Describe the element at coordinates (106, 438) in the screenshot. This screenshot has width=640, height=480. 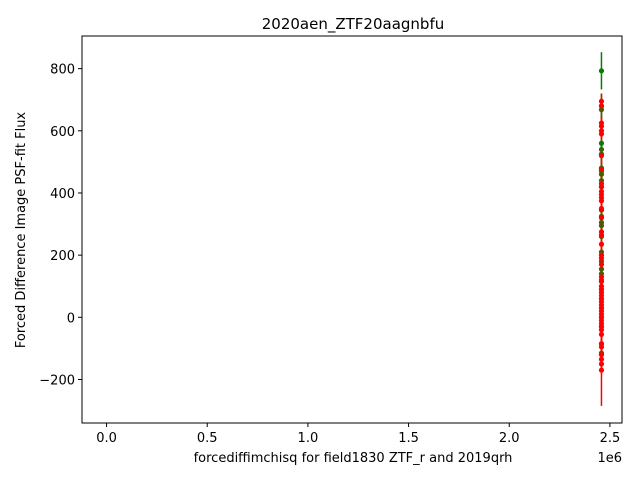
I see `x-tick-label: 0.0` at that location.